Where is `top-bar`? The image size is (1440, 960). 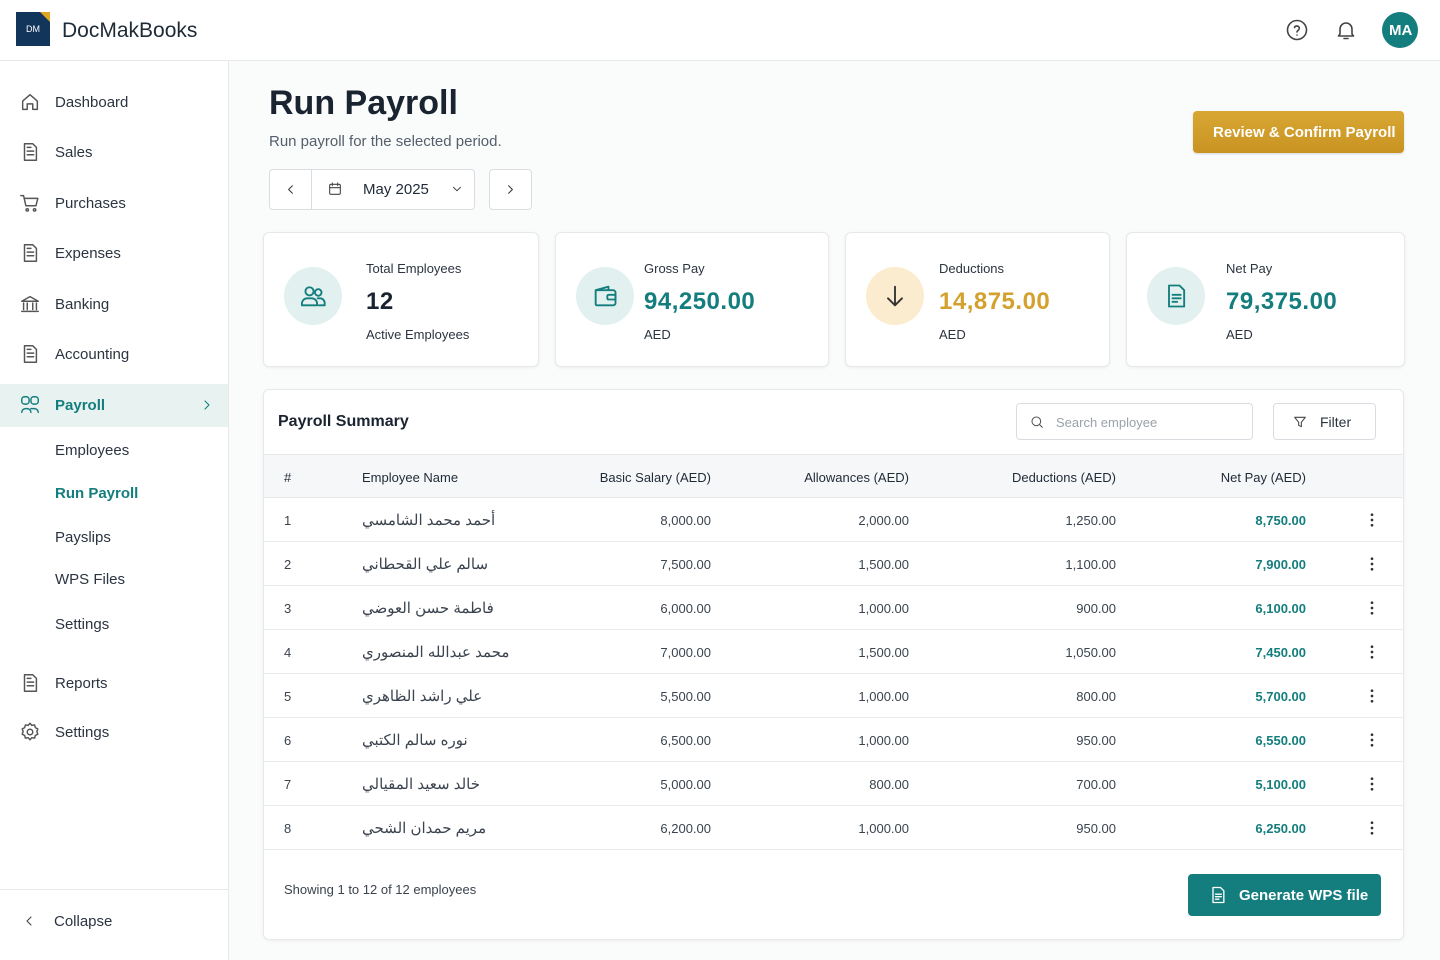 top-bar is located at coordinates (720, 30).